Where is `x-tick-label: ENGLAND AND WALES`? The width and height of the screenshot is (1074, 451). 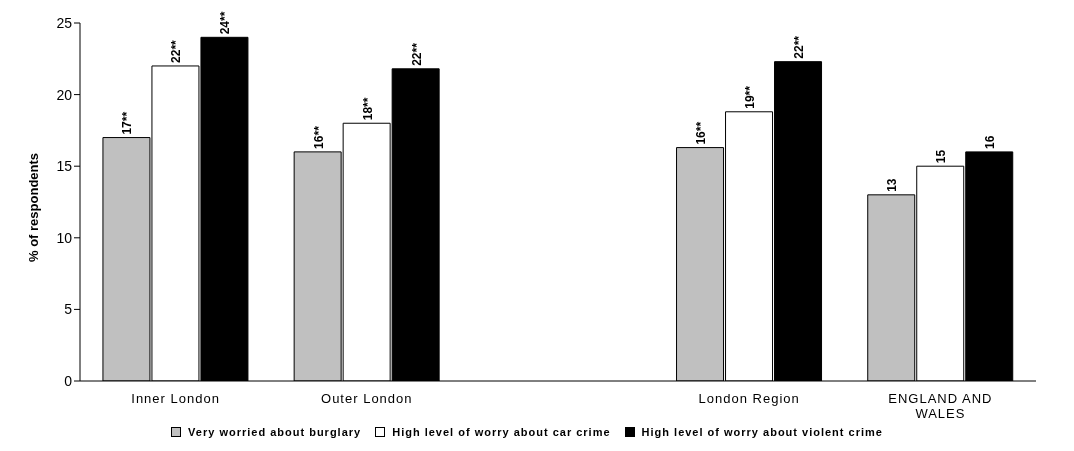 x-tick-label: ENGLAND AND WALES is located at coordinates (940, 406).